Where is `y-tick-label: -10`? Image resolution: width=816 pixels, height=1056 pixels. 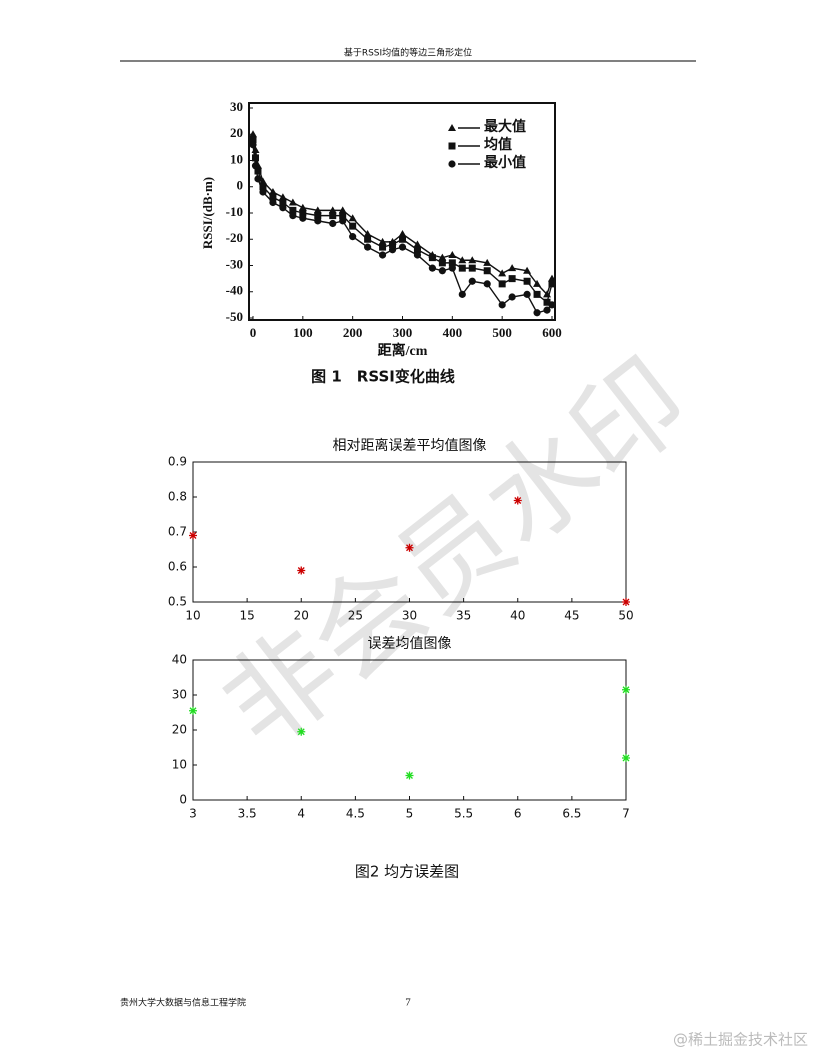 y-tick-label: -10 is located at coordinates (234, 211).